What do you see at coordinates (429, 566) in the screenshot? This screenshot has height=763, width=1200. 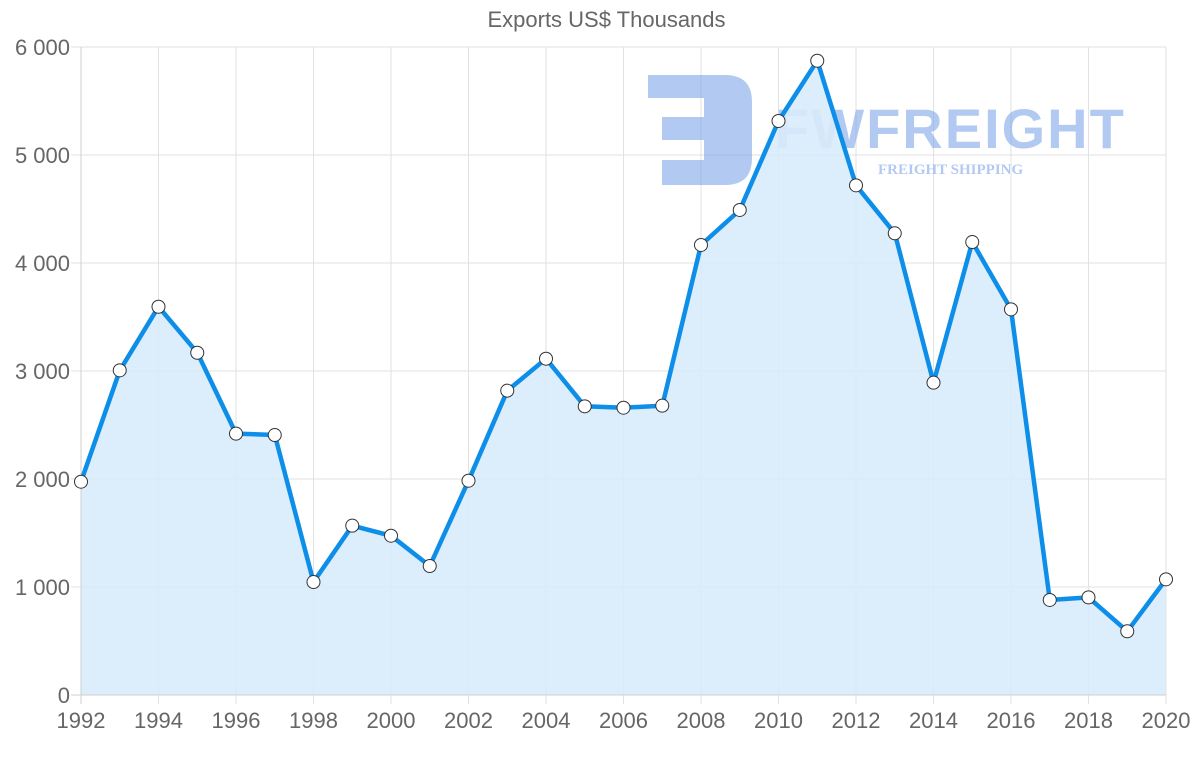 I see `data-point-2001` at bounding box center [429, 566].